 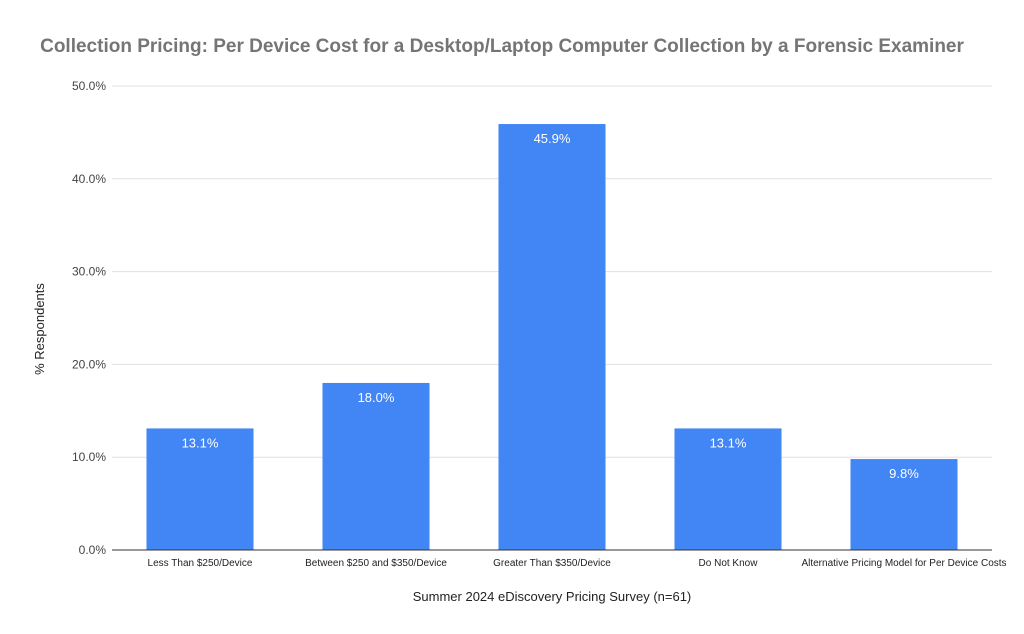 I want to click on x-tick-label: Less Than $250/Device, so click(x=200, y=563).